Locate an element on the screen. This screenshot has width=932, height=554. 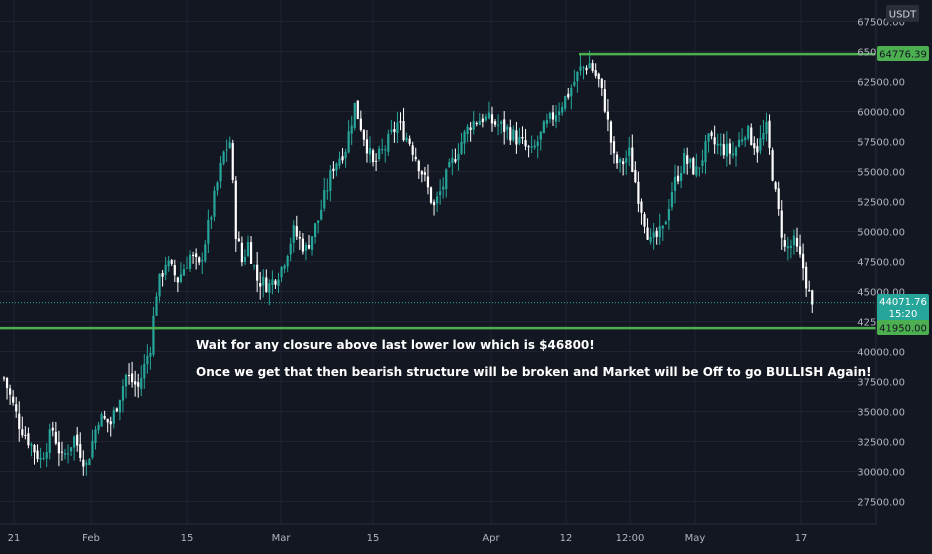
time-axis: 21 Feb 15 Mar 15 Apr 12 12:00 May 17 is located at coordinates (408, 538).